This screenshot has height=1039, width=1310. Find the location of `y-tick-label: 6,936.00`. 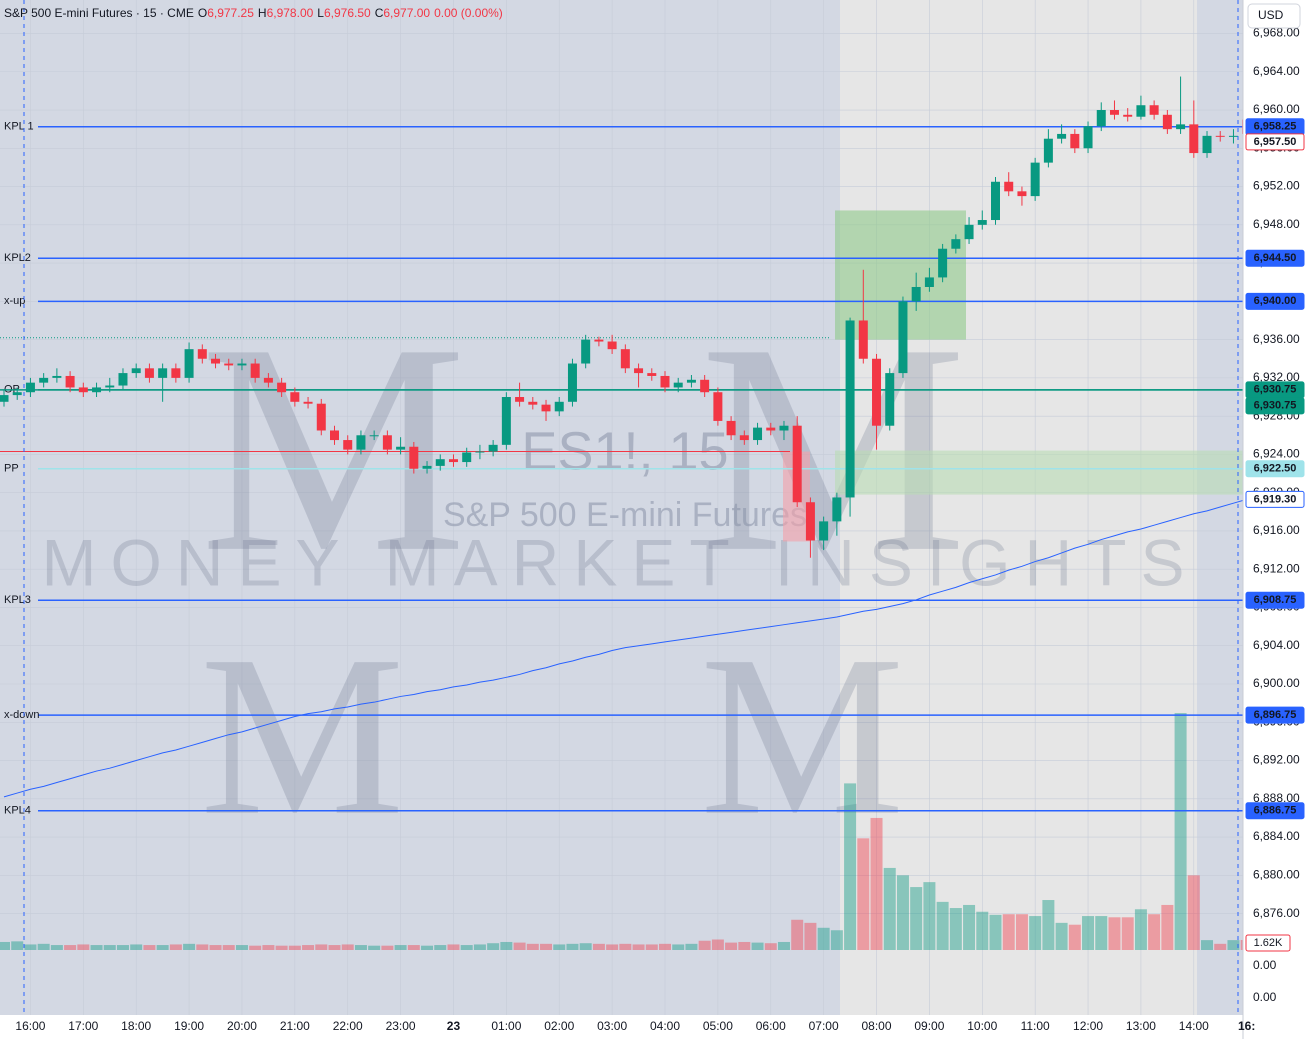

y-tick-label: 6,936.00 is located at coordinates (1276, 339).